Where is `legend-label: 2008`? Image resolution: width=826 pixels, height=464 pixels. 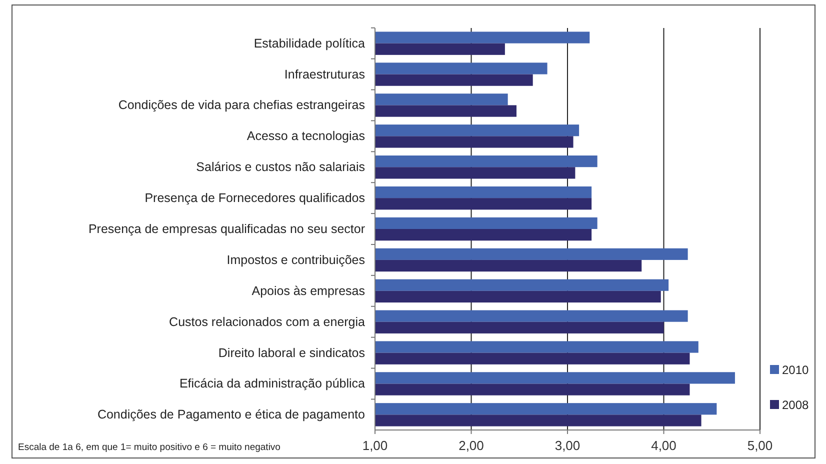
legend-label: 2008 is located at coordinates (796, 405).